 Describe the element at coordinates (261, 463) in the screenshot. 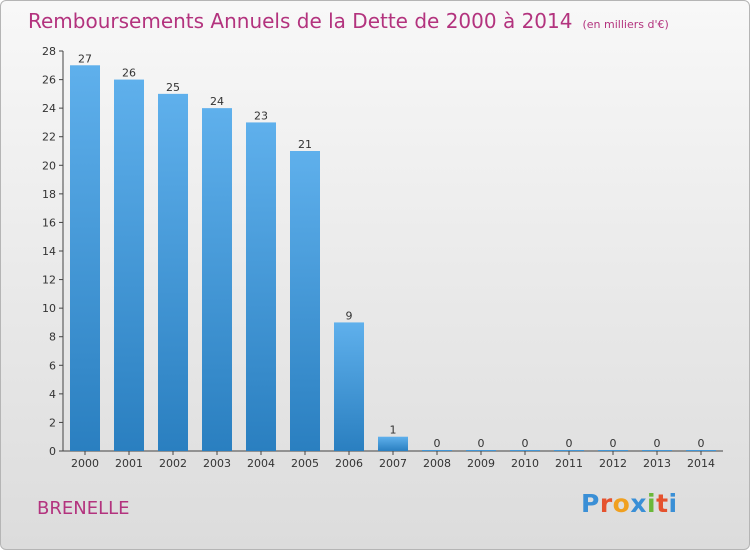

I see `x-tick-label-2004: 2004` at that location.